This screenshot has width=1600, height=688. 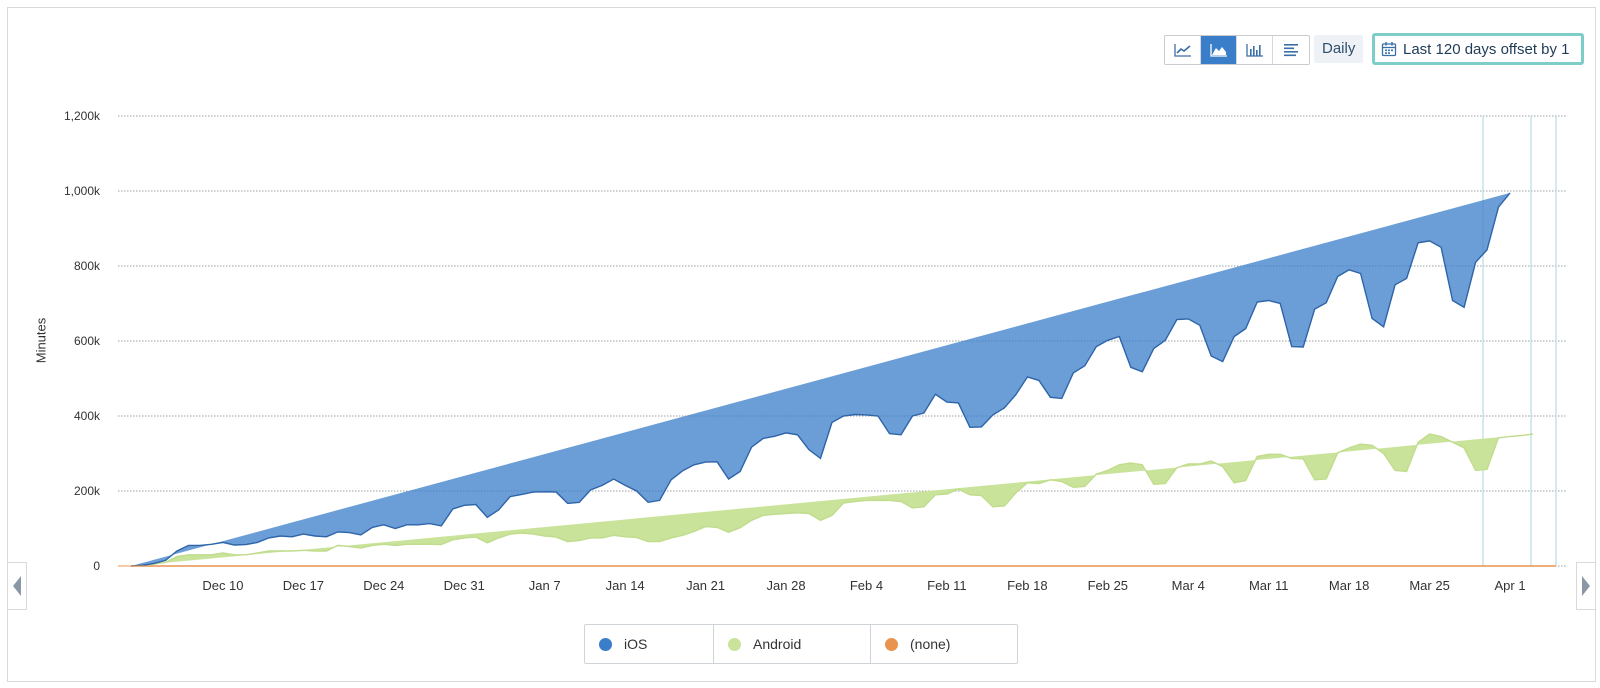 I want to click on x-tick-label: Dec 17, so click(x=303, y=585).